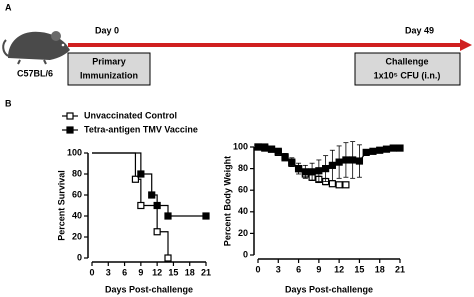 This screenshot has height=297, width=474. Describe the element at coordinates (35, 73) in the screenshot. I see `strain-label: C57BL/6` at that location.